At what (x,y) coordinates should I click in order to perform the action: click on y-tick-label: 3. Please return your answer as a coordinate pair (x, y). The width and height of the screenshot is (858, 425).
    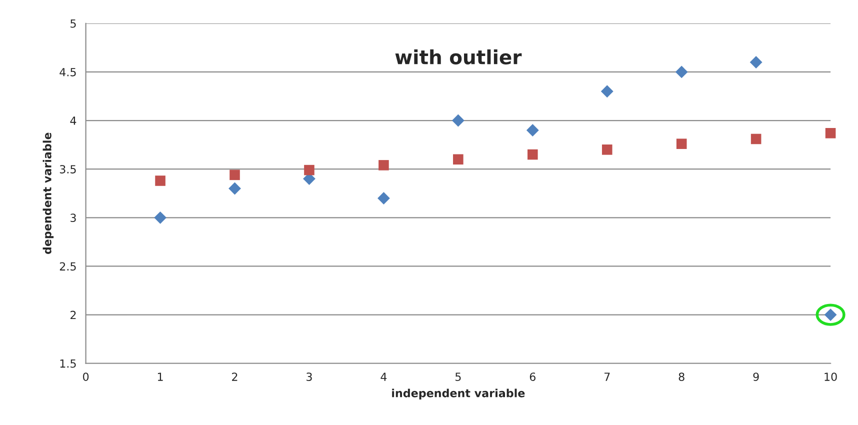
    Looking at the image, I should click on (73, 218).